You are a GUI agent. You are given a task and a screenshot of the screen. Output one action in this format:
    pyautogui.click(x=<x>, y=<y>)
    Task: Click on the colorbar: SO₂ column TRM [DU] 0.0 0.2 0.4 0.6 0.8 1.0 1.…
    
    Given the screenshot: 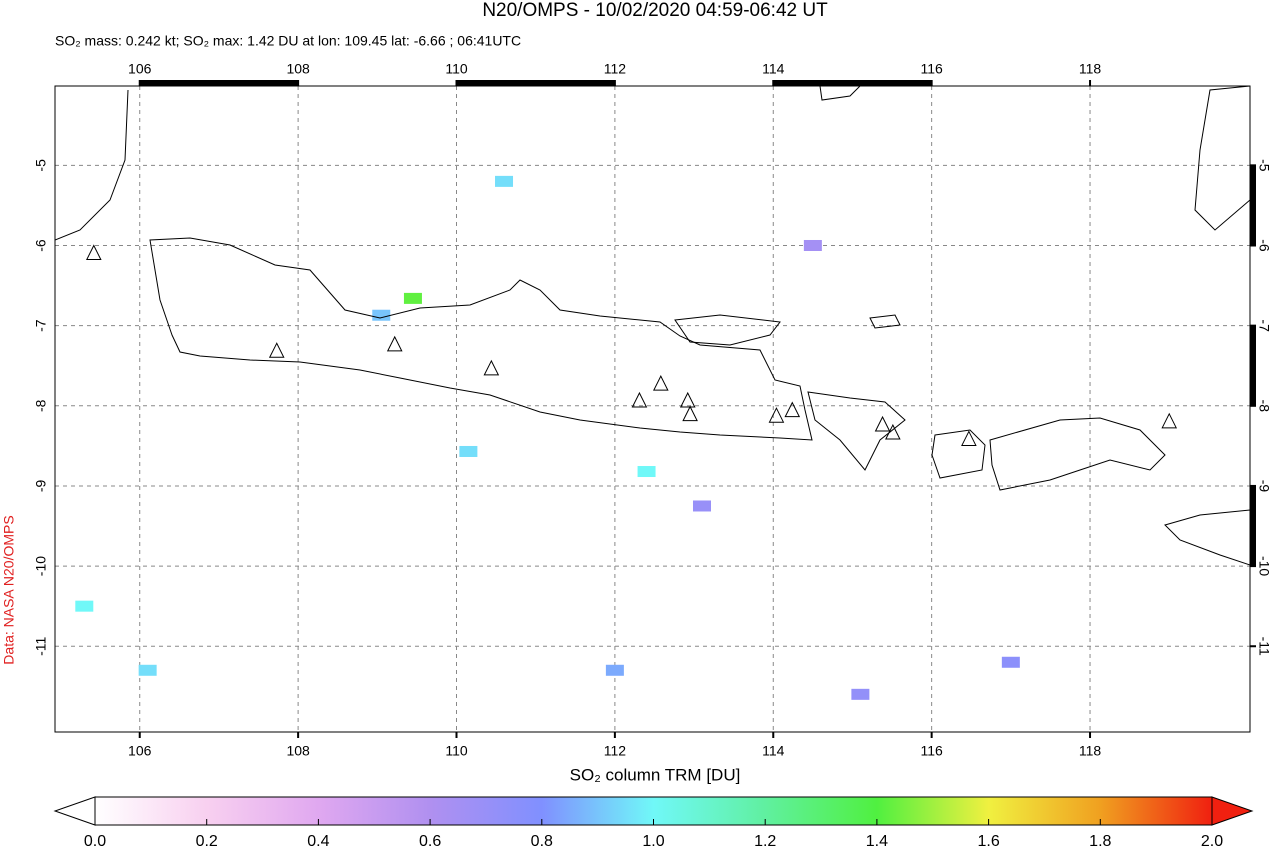 What is the action you would take?
    pyautogui.click(x=653, y=807)
    